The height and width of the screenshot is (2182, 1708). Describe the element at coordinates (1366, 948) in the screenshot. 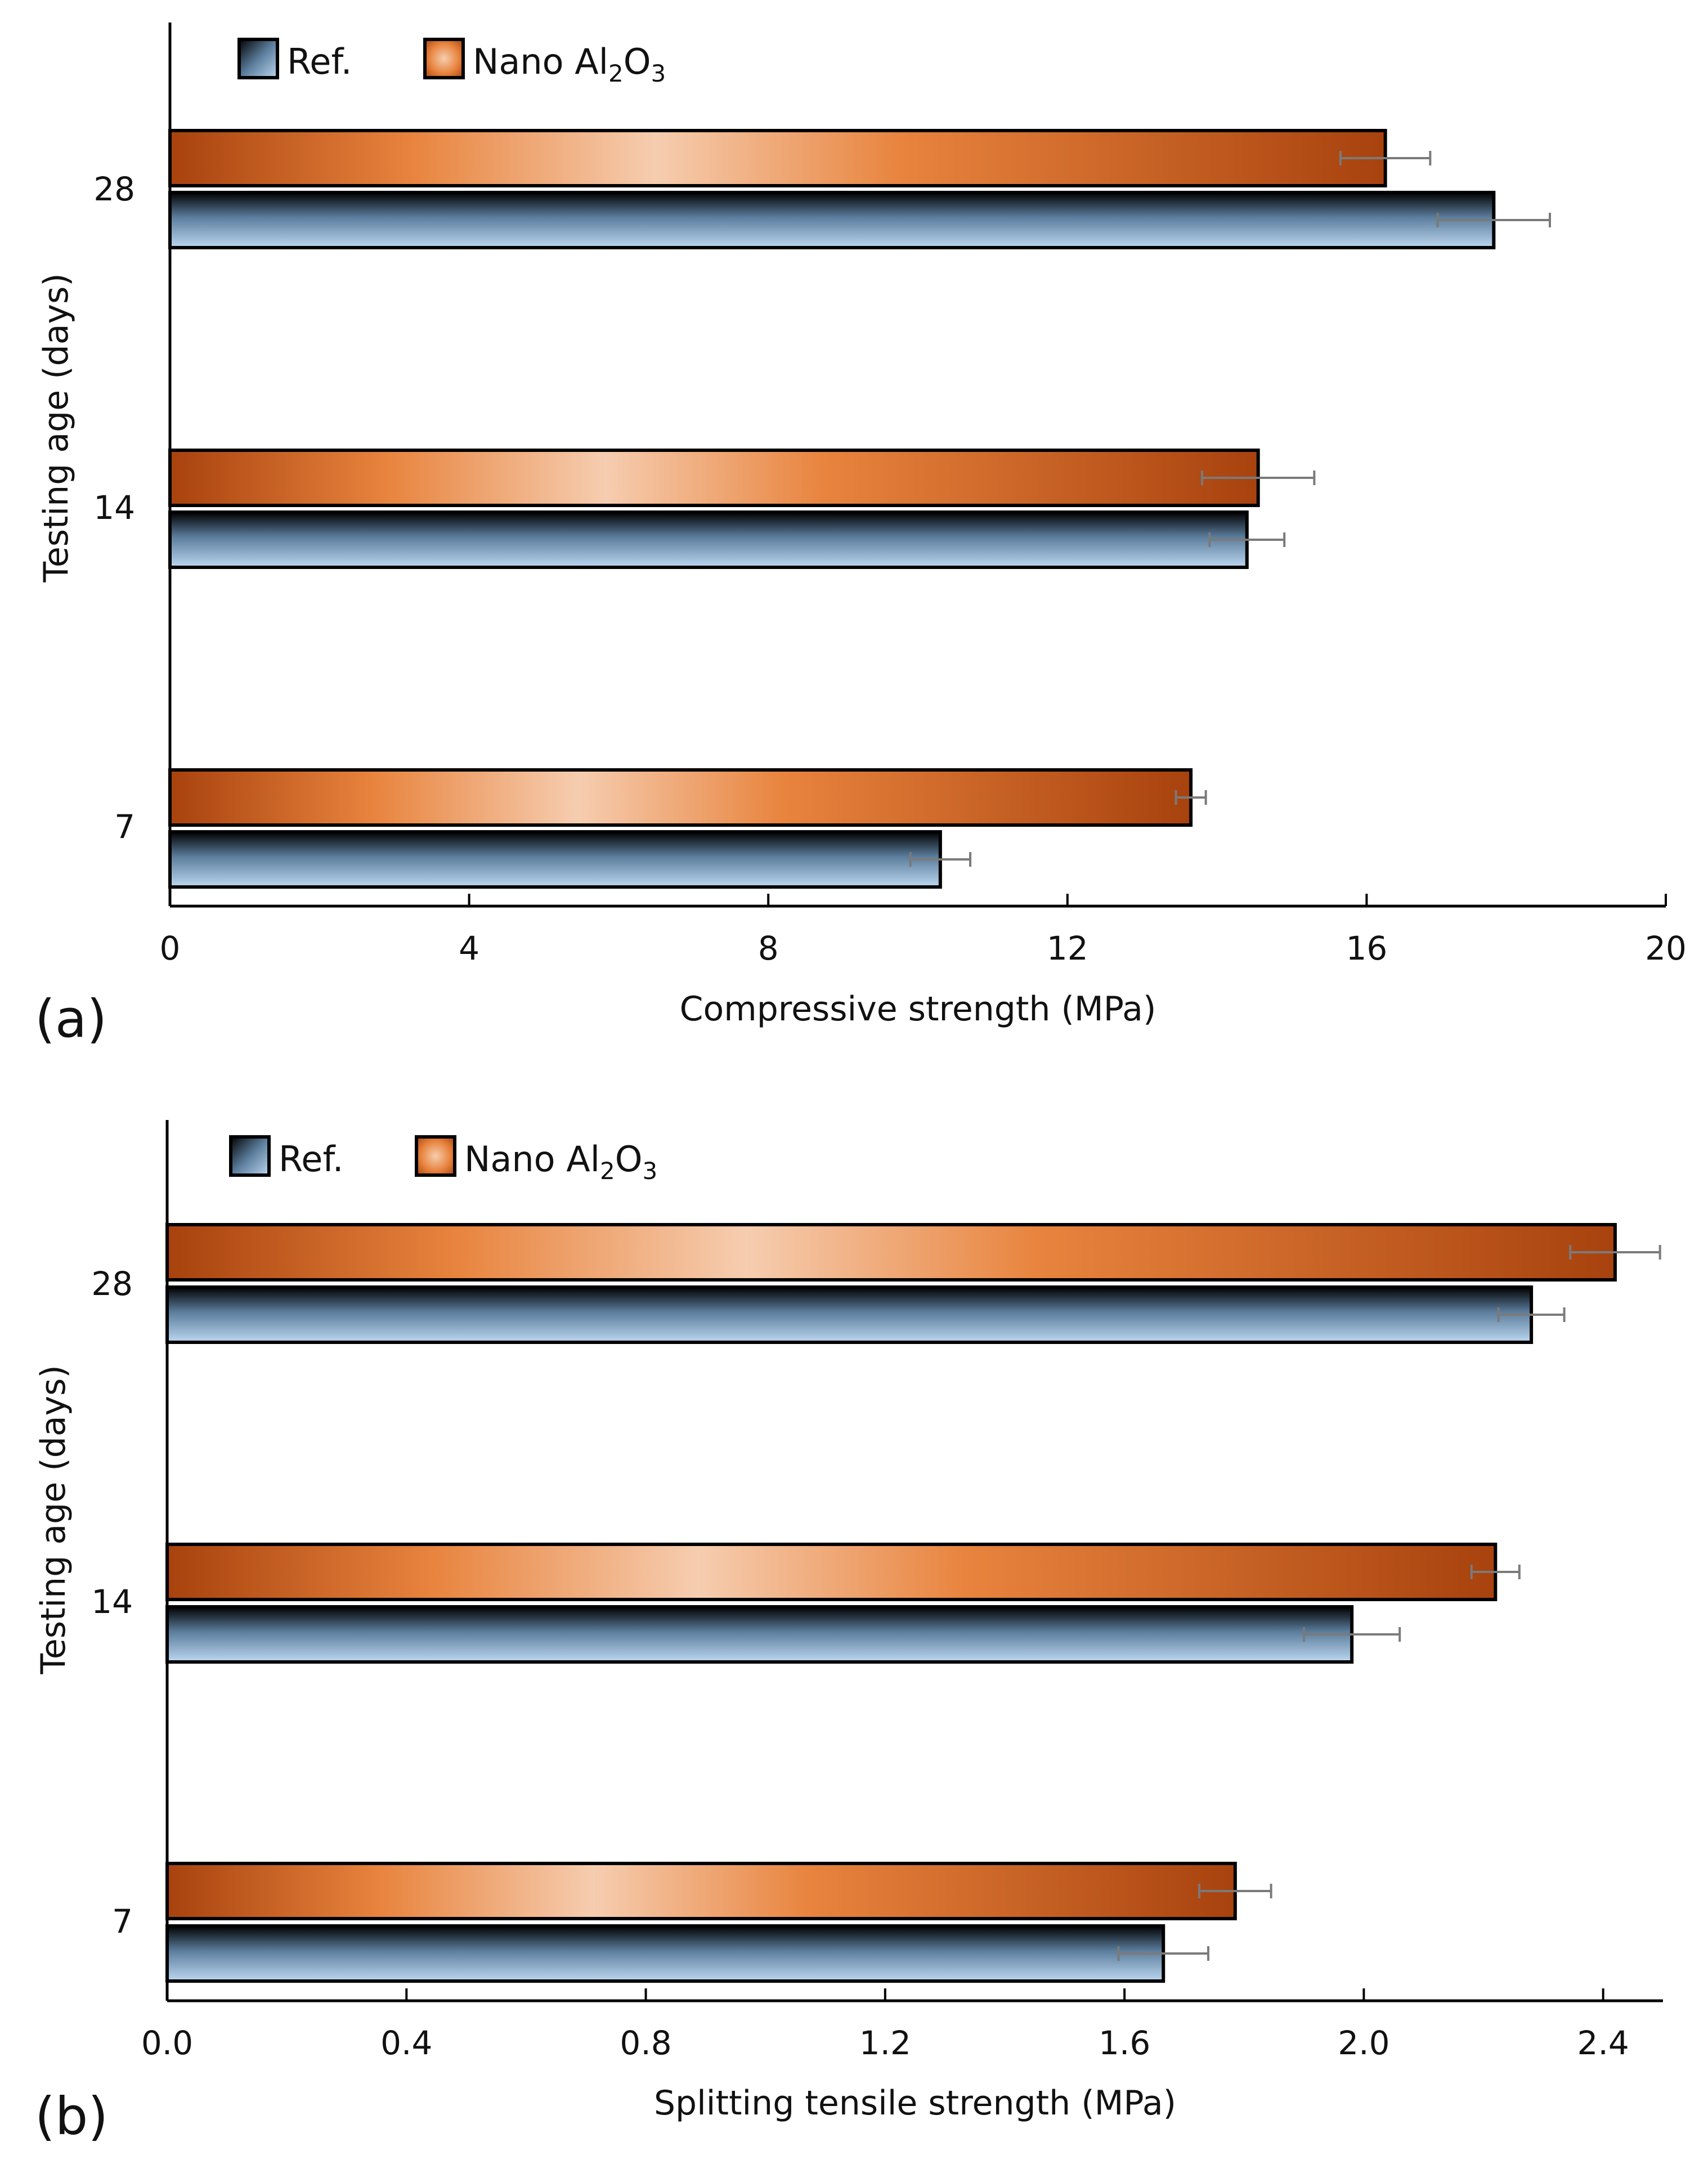

I see `x-tick-label: 16` at that location.